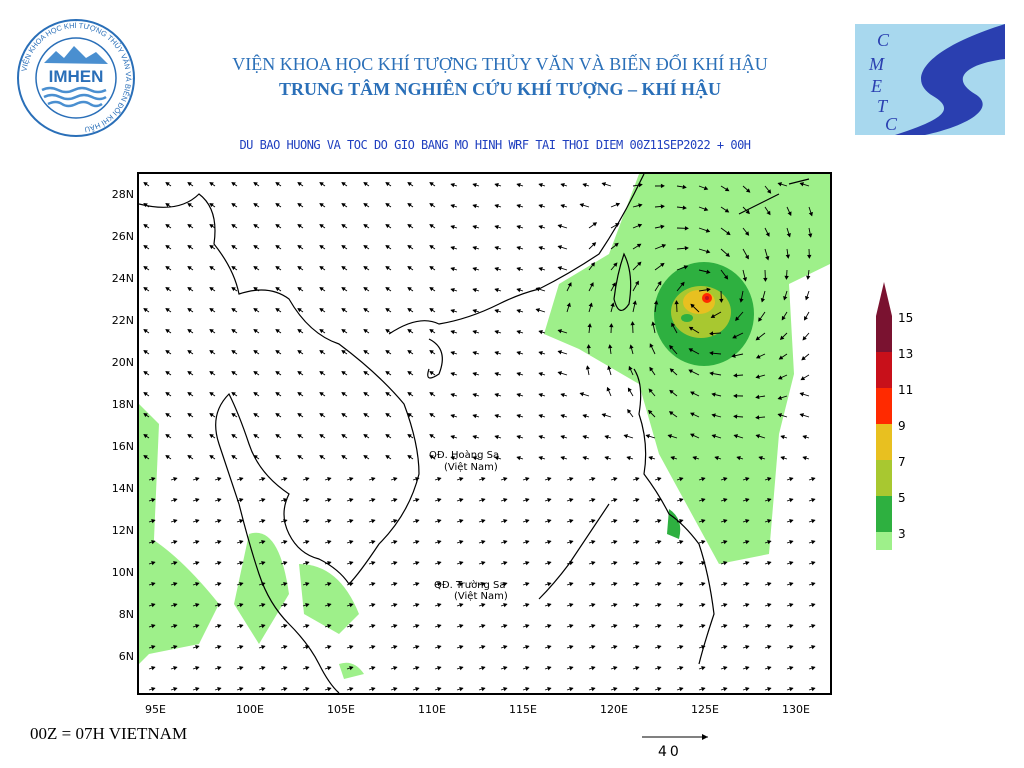 This screenshot has height=768, width=1024. I want to click on lon-tick-label: 95E, so click(155, 709).